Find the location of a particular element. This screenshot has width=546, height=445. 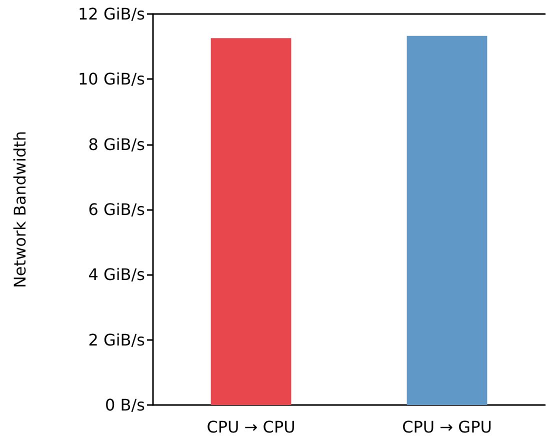

y-tick-label: 8 GiB/s is located at coordinates (116, 144).